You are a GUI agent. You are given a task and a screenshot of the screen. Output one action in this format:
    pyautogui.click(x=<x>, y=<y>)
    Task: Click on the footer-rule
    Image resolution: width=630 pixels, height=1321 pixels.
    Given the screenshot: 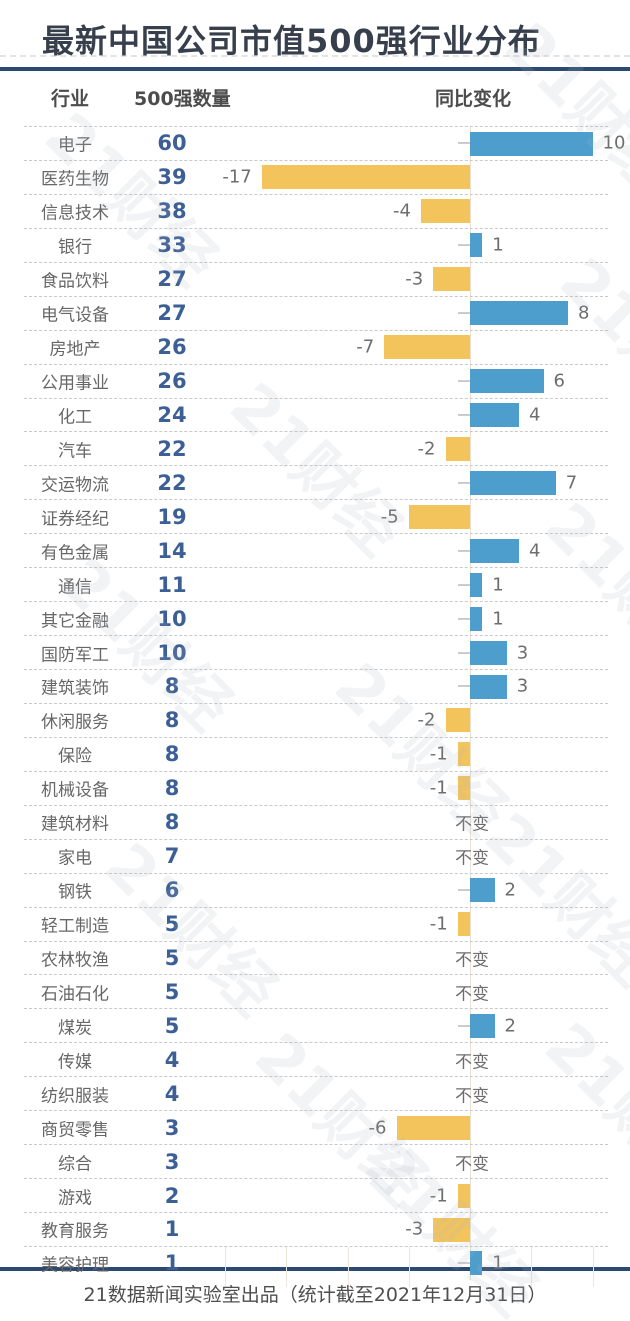 What is the action you would take?
    pyautogui.click(x=315, y=1269)
    